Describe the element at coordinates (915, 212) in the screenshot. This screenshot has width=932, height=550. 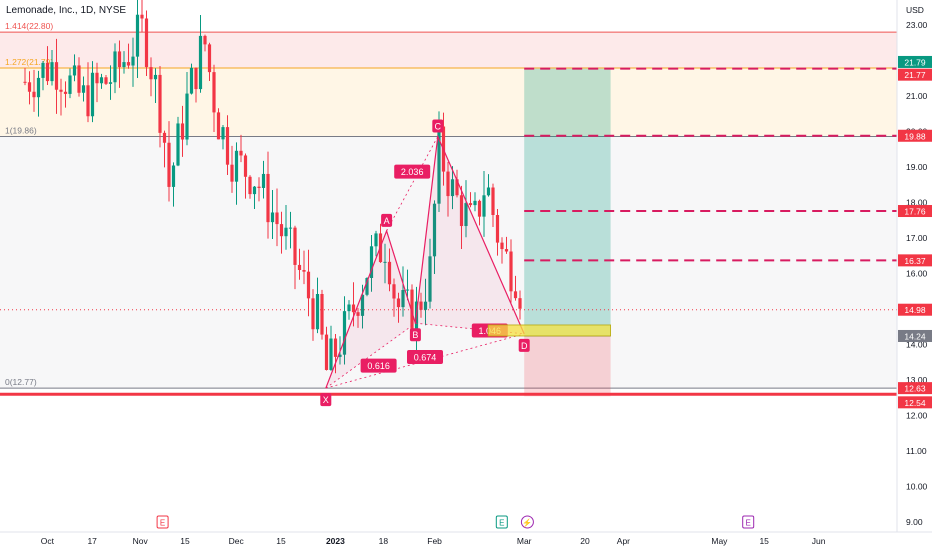
I see `price-label: 17.76` at that location.